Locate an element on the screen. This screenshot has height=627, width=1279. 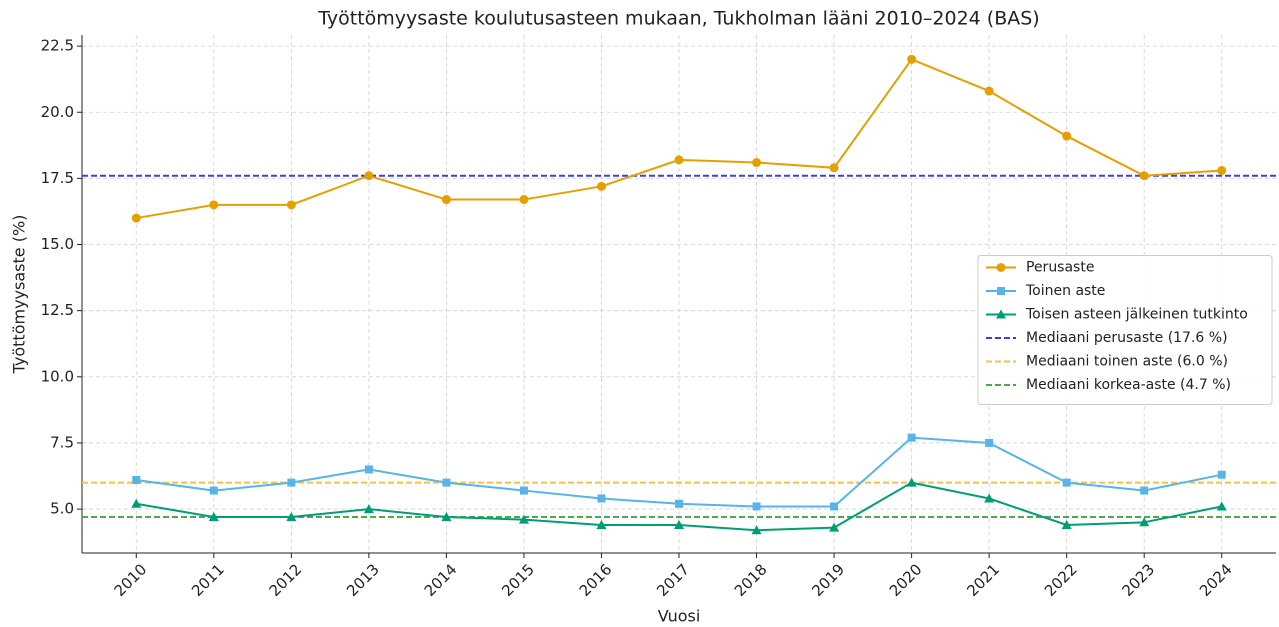
legend-label: Mediaani perusaste (17.6 %) is located at coordinates (1127, 338).